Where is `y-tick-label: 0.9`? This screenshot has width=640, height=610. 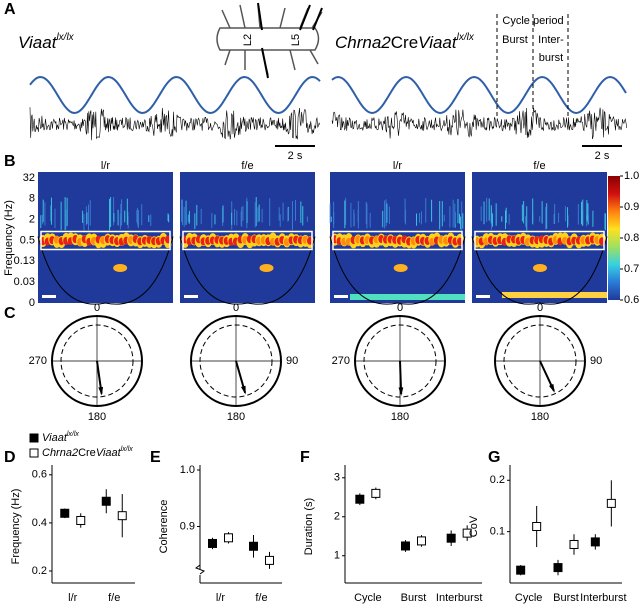
y-tick-label: 0.9 is located at coordinates (187, 526).